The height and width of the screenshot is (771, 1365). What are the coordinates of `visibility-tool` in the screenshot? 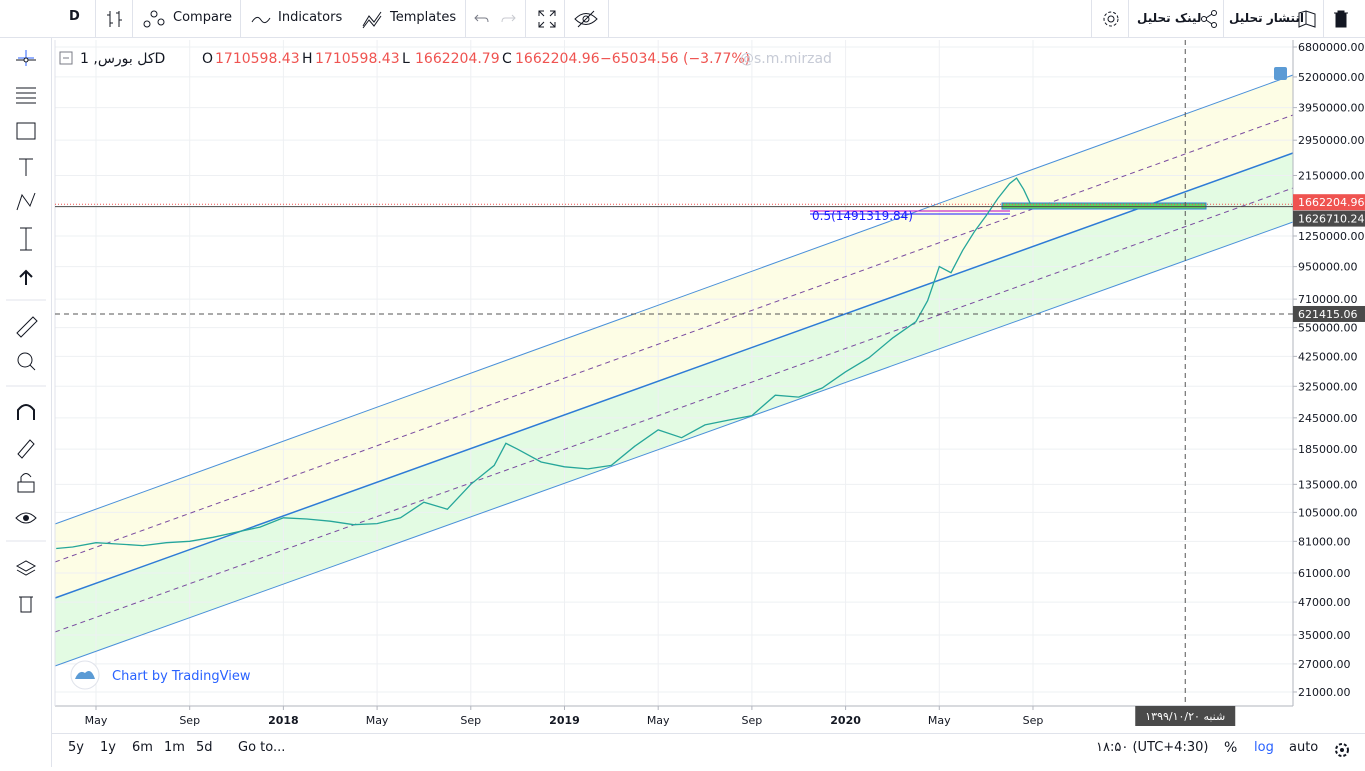 It's located at (26, 518).